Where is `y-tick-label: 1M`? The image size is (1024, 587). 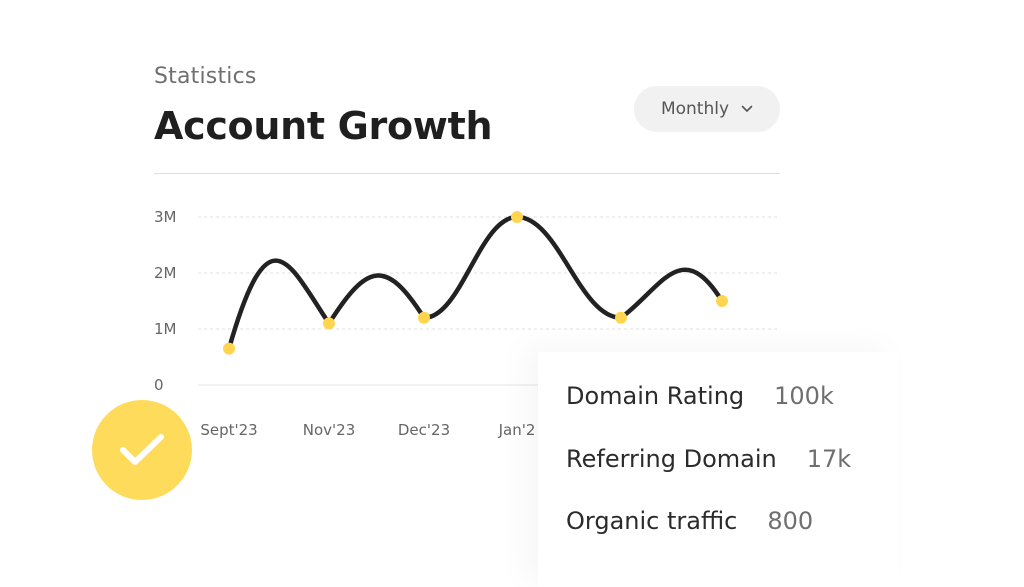 y-tick-label: 1M is located at coordinates (165, 329).